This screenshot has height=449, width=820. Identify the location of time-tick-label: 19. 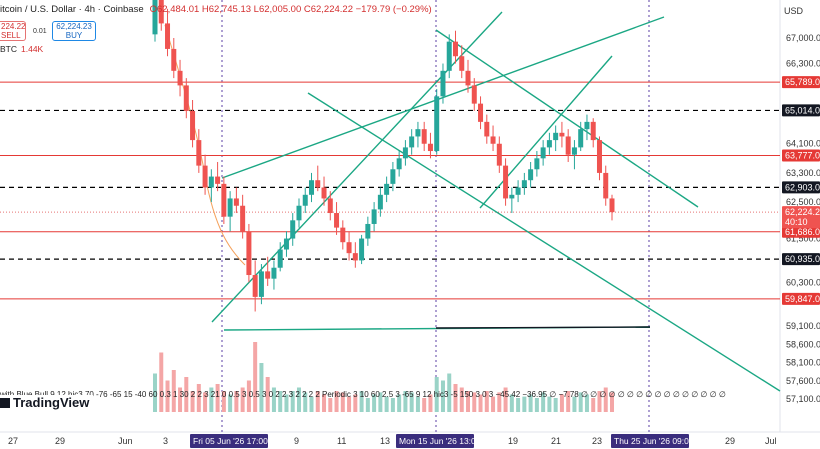
(513, 441).